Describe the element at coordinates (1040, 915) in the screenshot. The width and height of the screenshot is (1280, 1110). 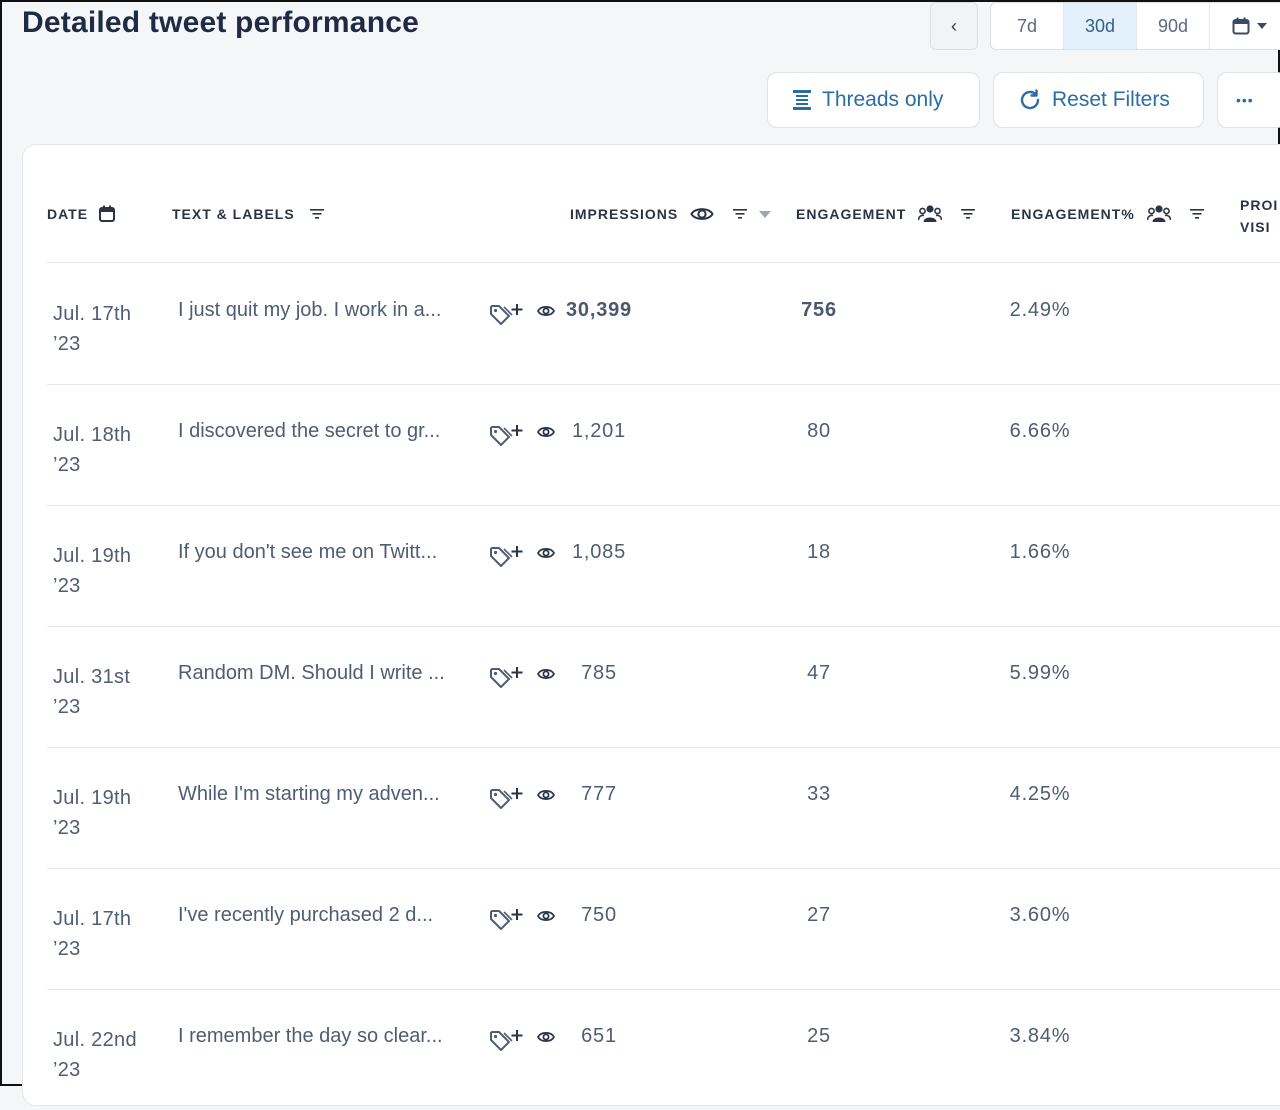
I see `row-engagement-percent: 3.60%` at that location.